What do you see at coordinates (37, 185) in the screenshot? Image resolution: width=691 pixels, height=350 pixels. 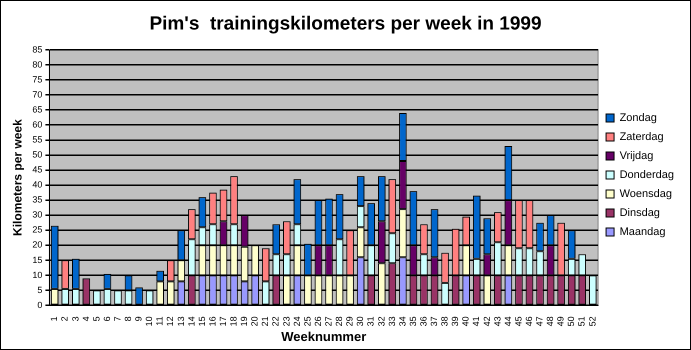 I see `y-tick-label: 40` at bounding box center [37, 185].